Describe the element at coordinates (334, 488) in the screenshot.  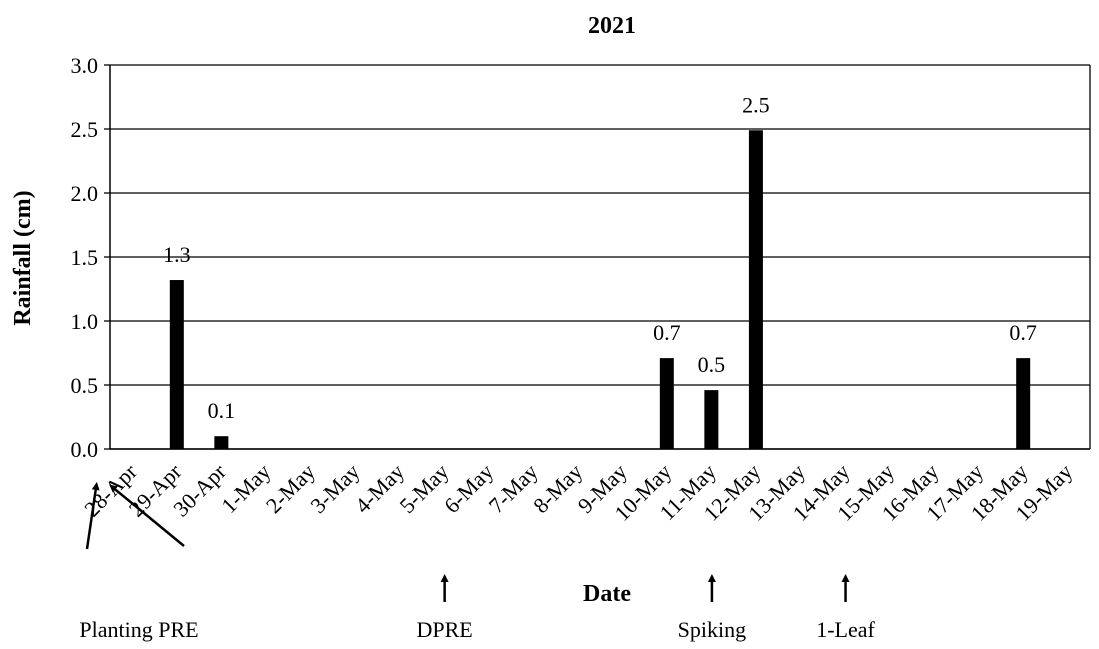
I see `x-tick-label-3-May: 3-May` at that location.